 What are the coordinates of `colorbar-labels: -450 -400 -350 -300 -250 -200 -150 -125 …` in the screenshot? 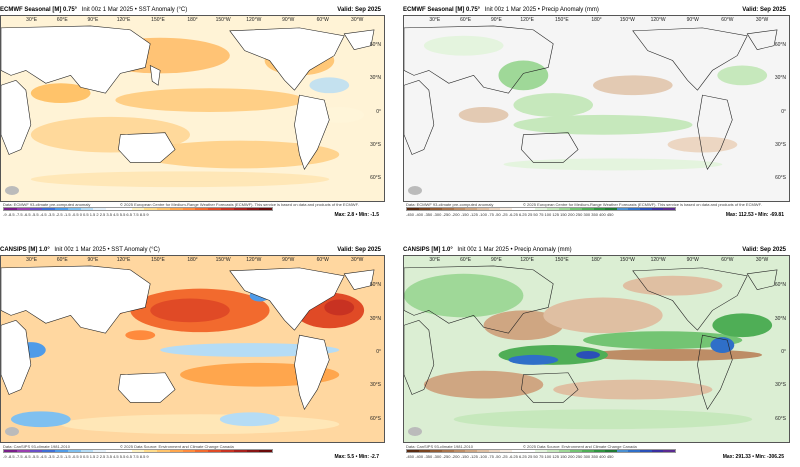 It's located at (510, 214).